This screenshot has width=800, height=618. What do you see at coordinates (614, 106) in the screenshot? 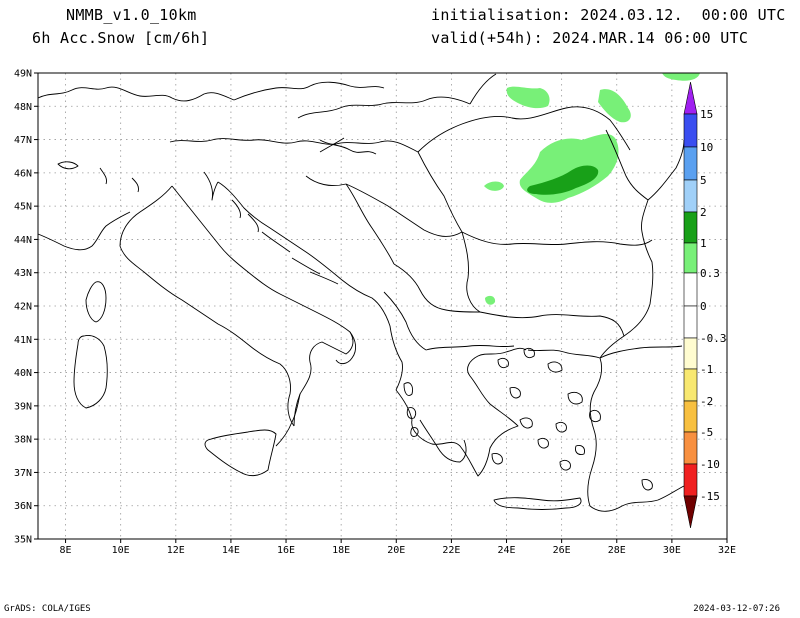
I see `snow-area-north` at bounding box center [614, 106].